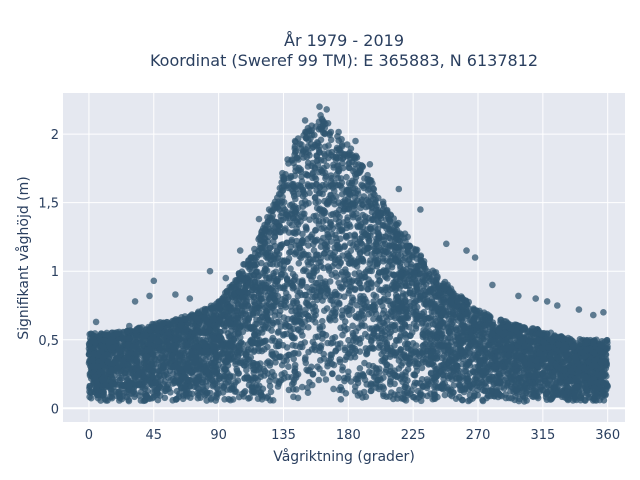 This screenshot has height=480, width=640. What do you see at coordinates (344, 40) in the screenshot?
I see `chart-title-line1: År 1979 - 2019` at bounding box center [344, 40].